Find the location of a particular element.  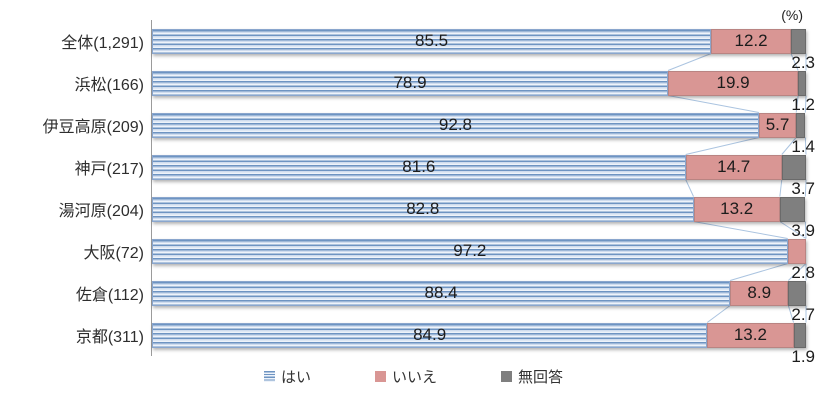

category-label: 佐倉(112) is located at coordinates (109, 295).